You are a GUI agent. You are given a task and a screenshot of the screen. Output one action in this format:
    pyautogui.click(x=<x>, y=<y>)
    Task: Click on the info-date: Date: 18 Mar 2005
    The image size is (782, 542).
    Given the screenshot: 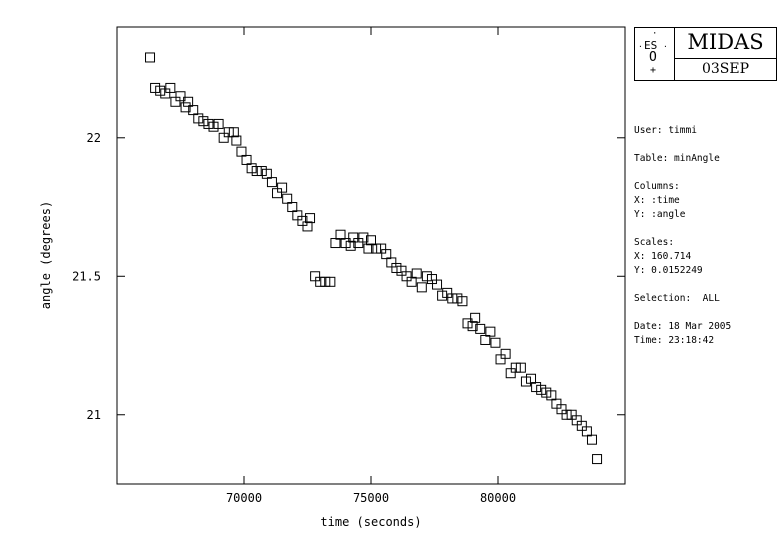 What is the action you would take?
    pyautogui.click(x=683, y=326)
    